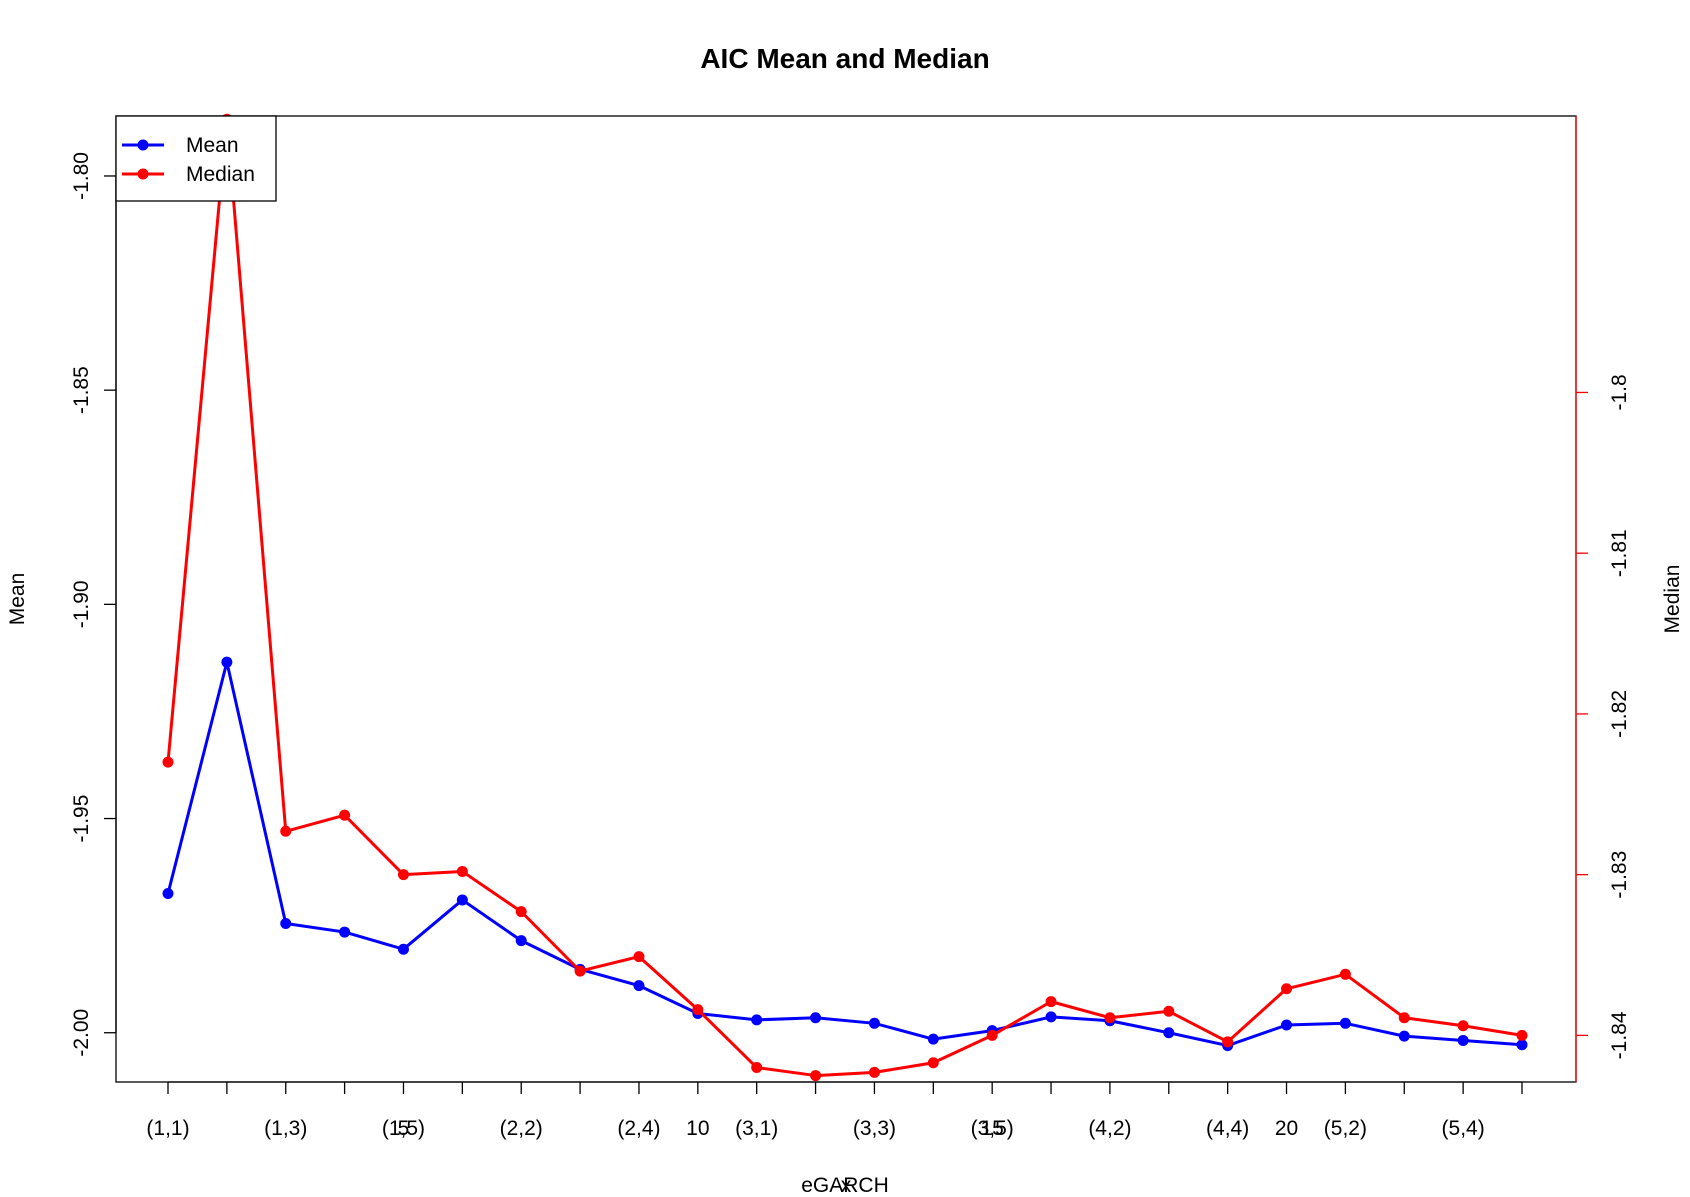 The image size is (1690, 1197). I want to click on right-axis-tick-label: -1.82, so click(1619, 714).